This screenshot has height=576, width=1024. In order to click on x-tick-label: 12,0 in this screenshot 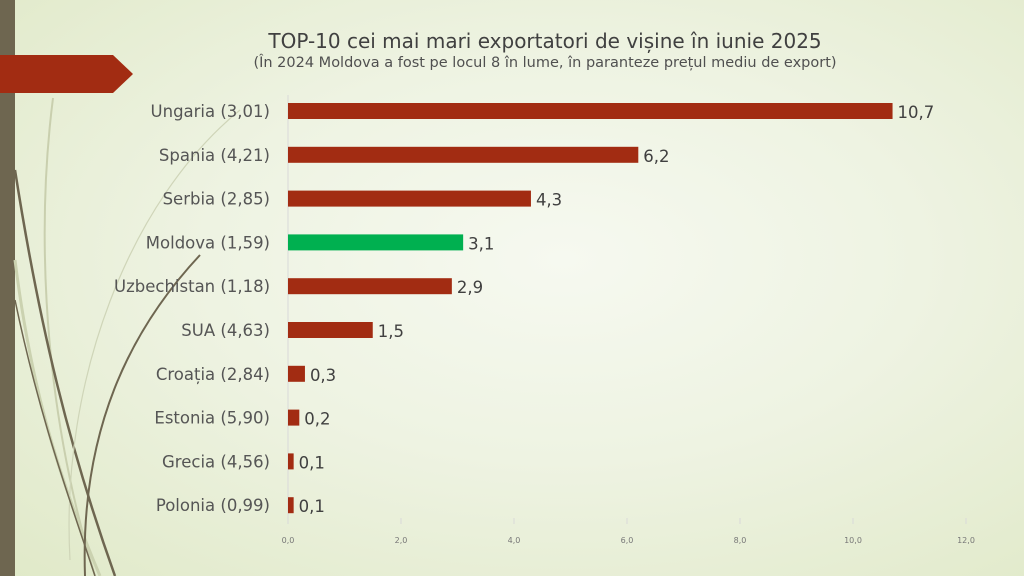, I will do `click(966, 540)`.